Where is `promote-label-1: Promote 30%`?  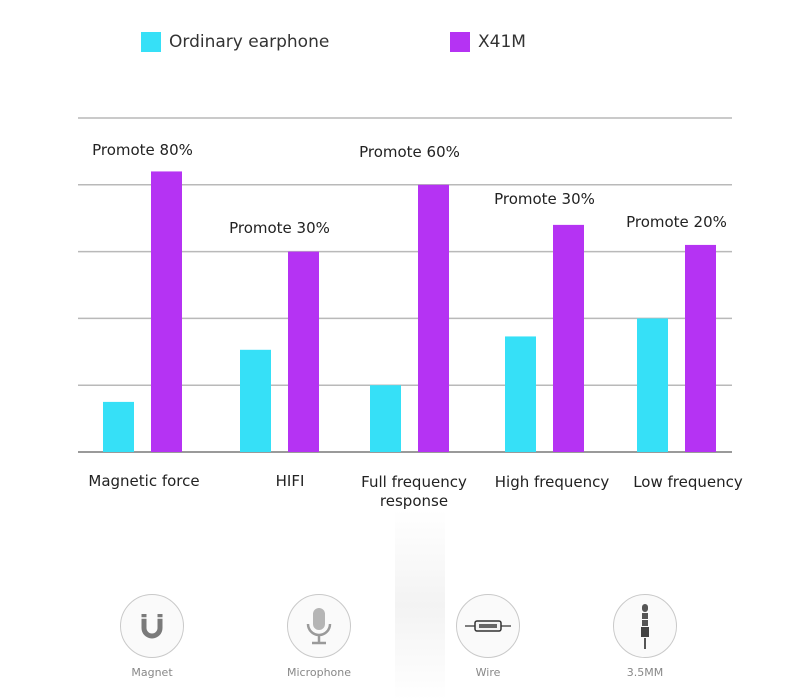 promote-label-1: Promote 30% is located at coordinates (279, 228).